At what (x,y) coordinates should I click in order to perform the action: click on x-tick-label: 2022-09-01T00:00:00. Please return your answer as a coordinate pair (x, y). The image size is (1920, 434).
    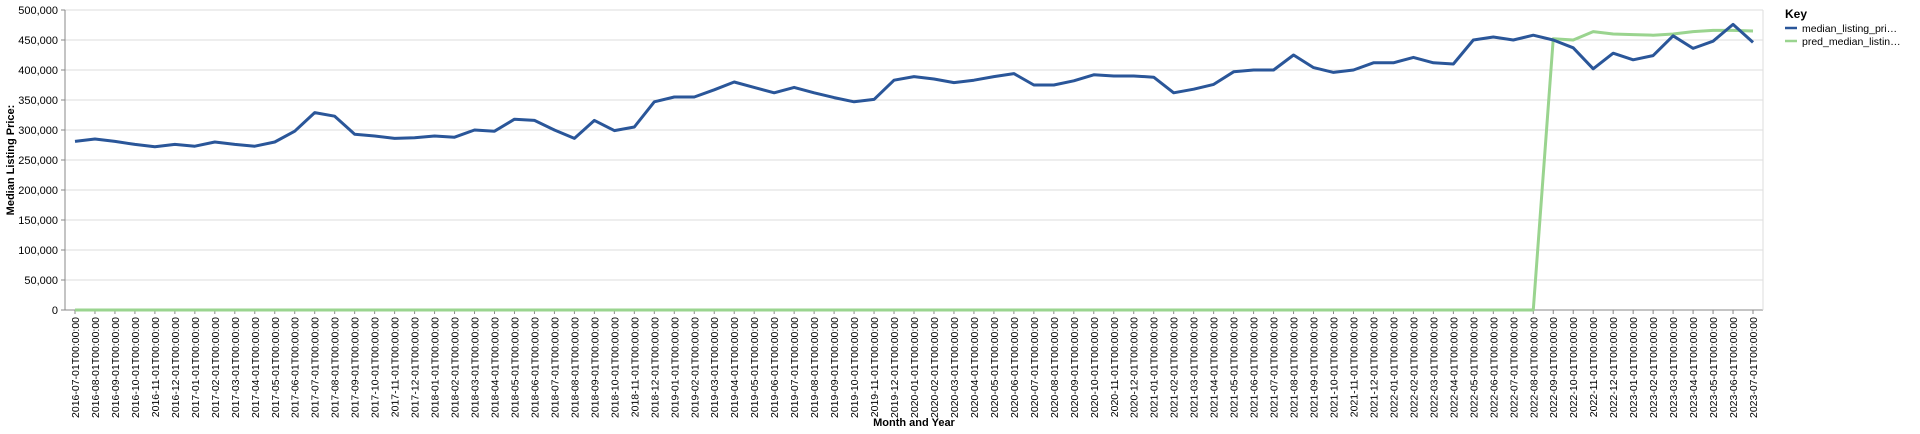
    Looking at the image, I should click on (1554, 367).